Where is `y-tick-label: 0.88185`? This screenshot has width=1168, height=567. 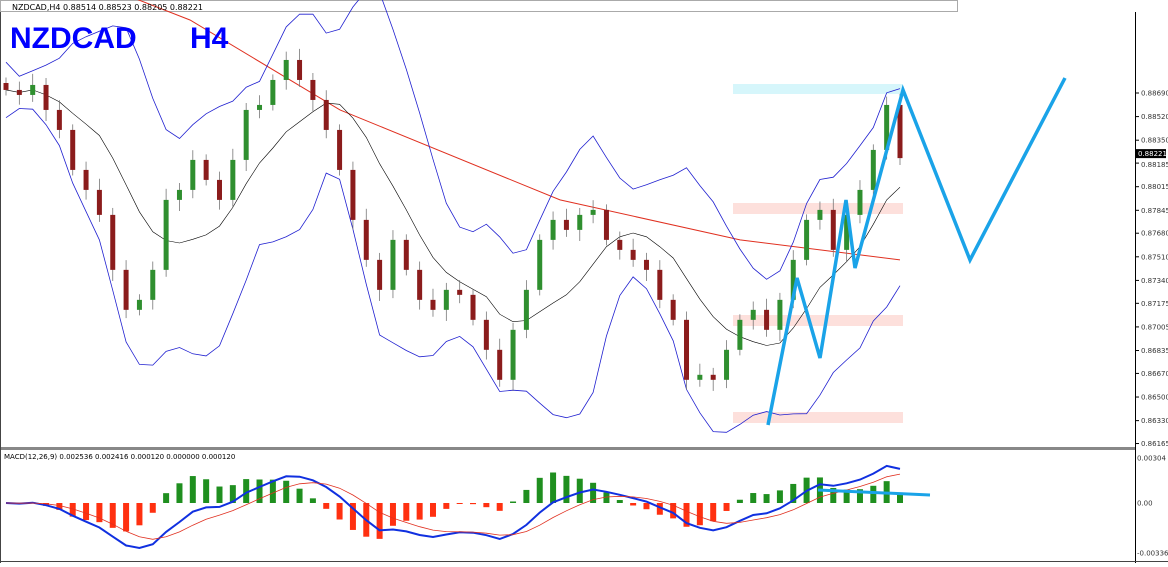 y-tick-label: 0.88185 is located at coordinates (1154, 165).